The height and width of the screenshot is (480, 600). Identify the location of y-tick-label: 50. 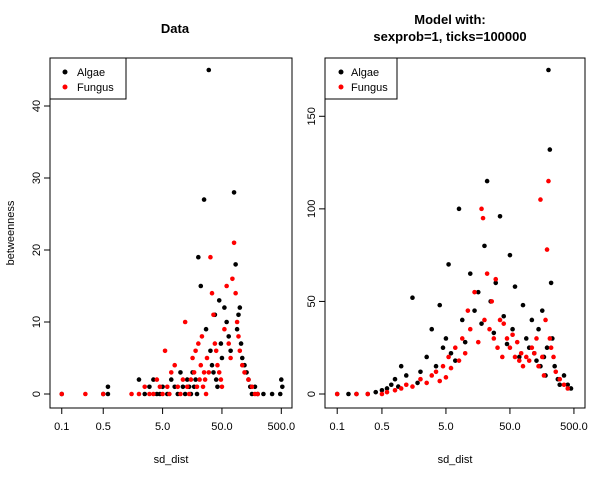
(312, 301).